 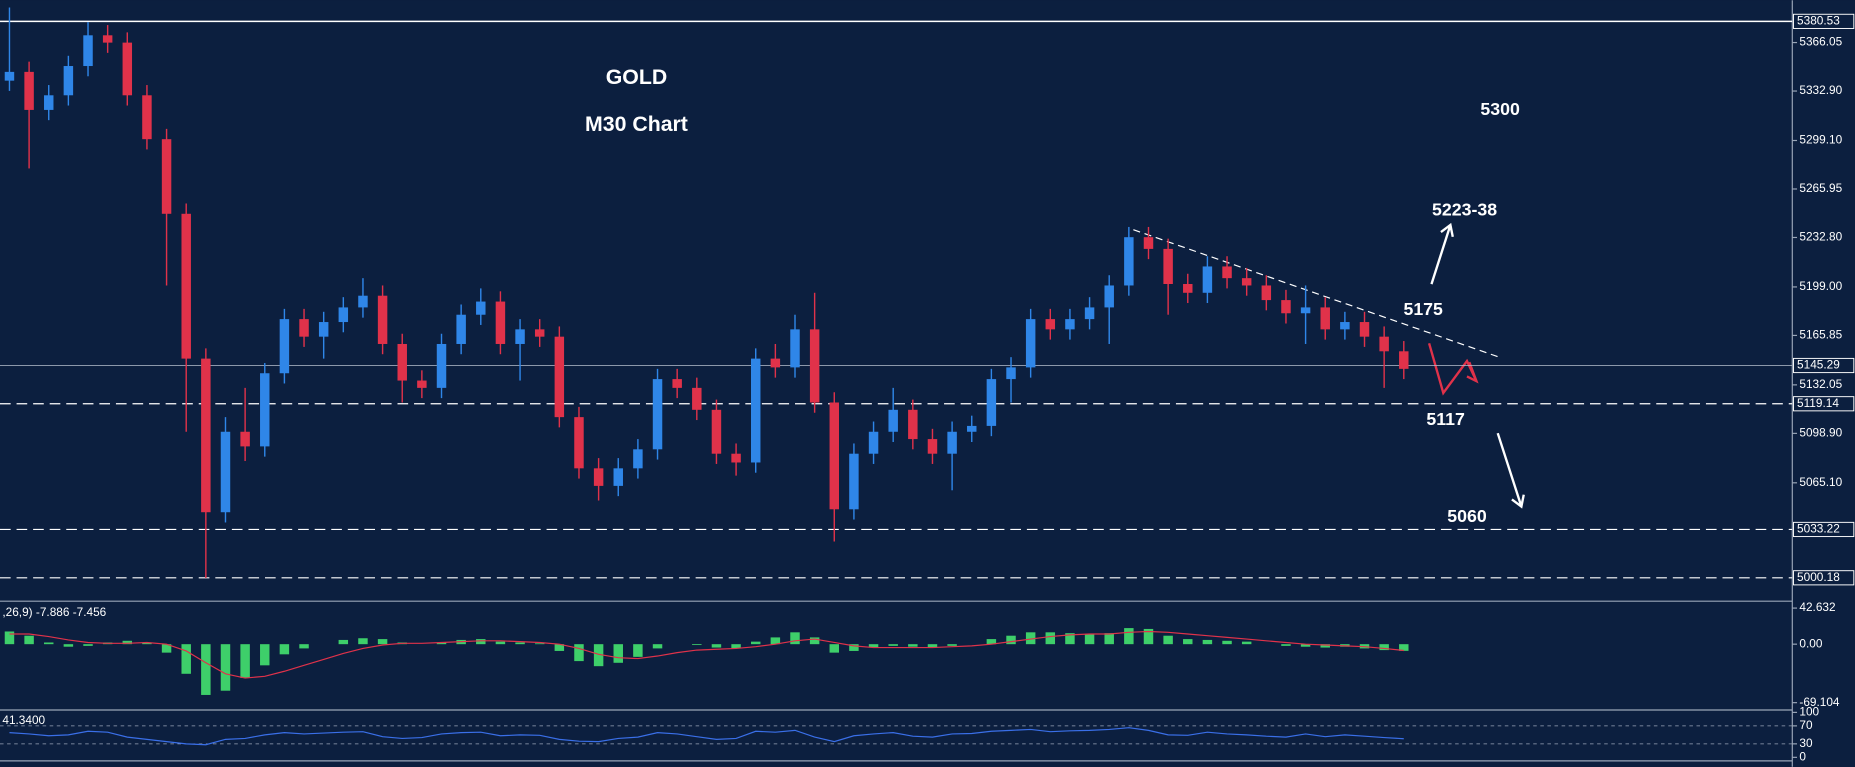 I want to click on signal-line, so click(x=706, y=654).